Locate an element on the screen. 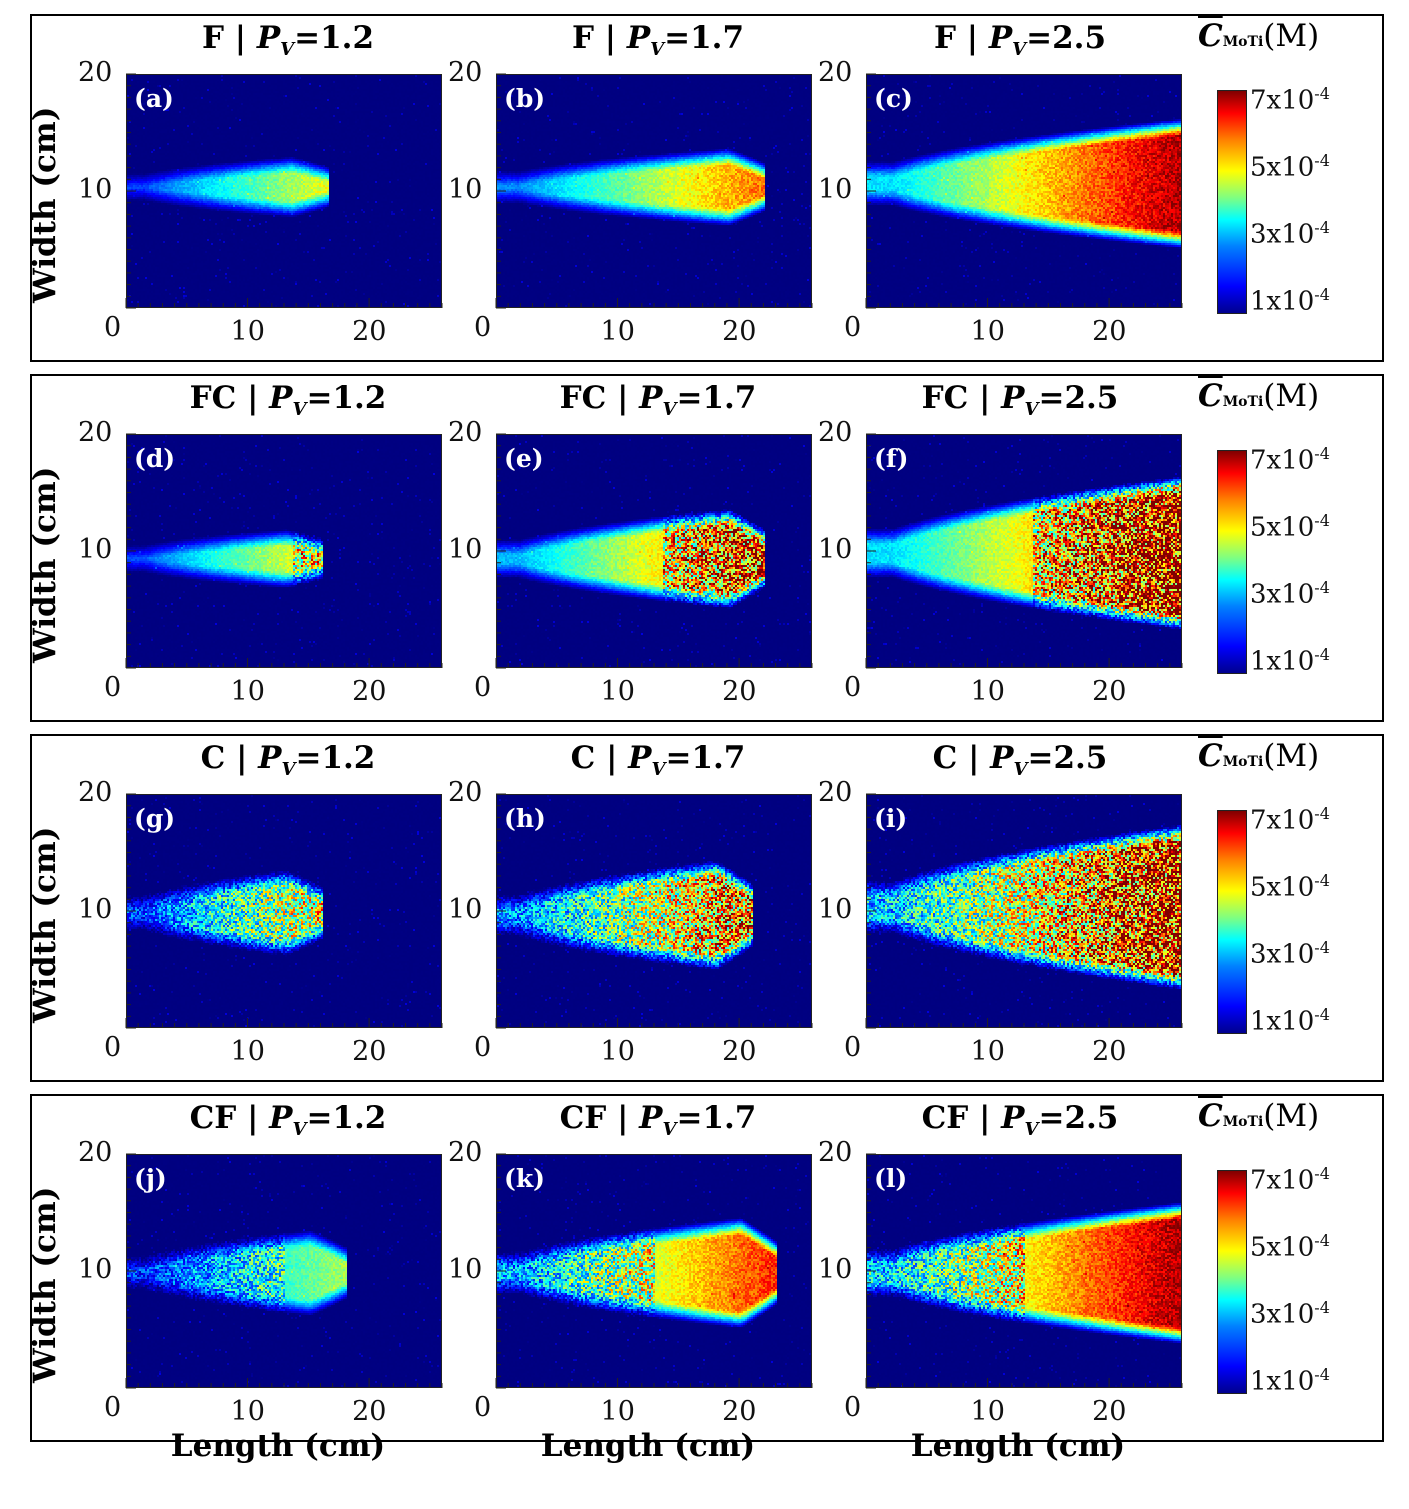 The width and height of the screenshot is (1409, 1509). heatmap-image-g is located at coordinates (284, 911).